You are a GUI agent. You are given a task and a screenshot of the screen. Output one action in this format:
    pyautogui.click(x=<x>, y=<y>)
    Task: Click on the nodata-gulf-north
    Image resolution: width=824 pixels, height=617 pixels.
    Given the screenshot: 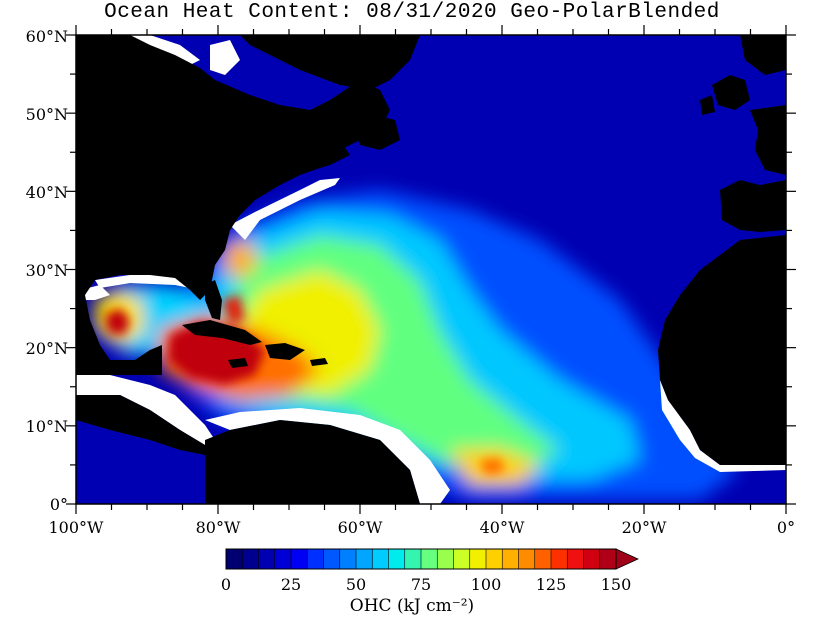 What is the action you would take?
    pyautogui.click(x=147, y=282)
    